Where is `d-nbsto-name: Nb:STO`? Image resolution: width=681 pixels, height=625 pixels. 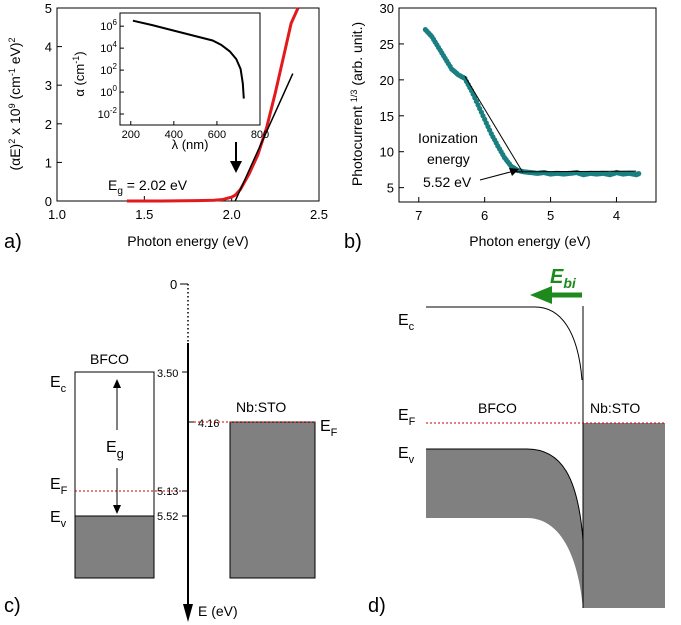
d-nbsto-name: Nb:STO is located at coordinates (615, 408).